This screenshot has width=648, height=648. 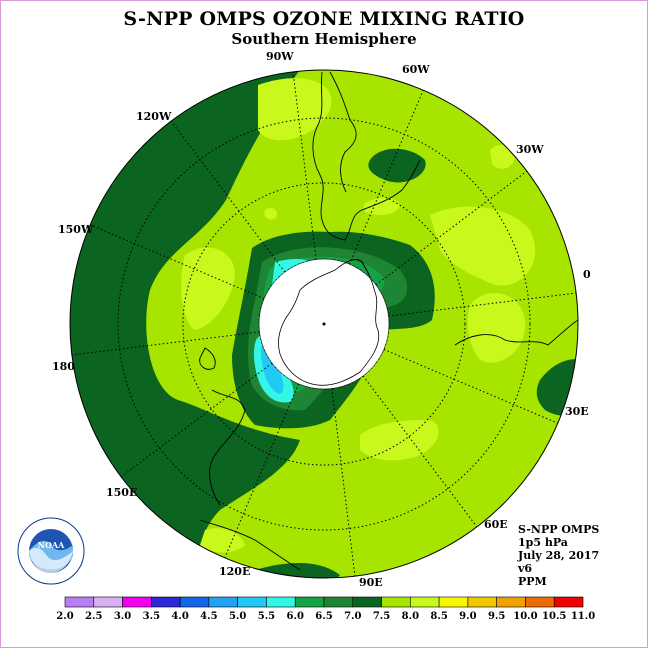 I want to click on noaa-logo: NOAA, so click(x=51, y=551).